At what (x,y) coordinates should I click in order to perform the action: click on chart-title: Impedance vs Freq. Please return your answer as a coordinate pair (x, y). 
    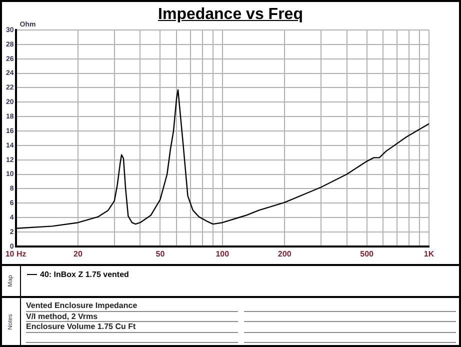
    Looking at the image, I should click on (230, 14).